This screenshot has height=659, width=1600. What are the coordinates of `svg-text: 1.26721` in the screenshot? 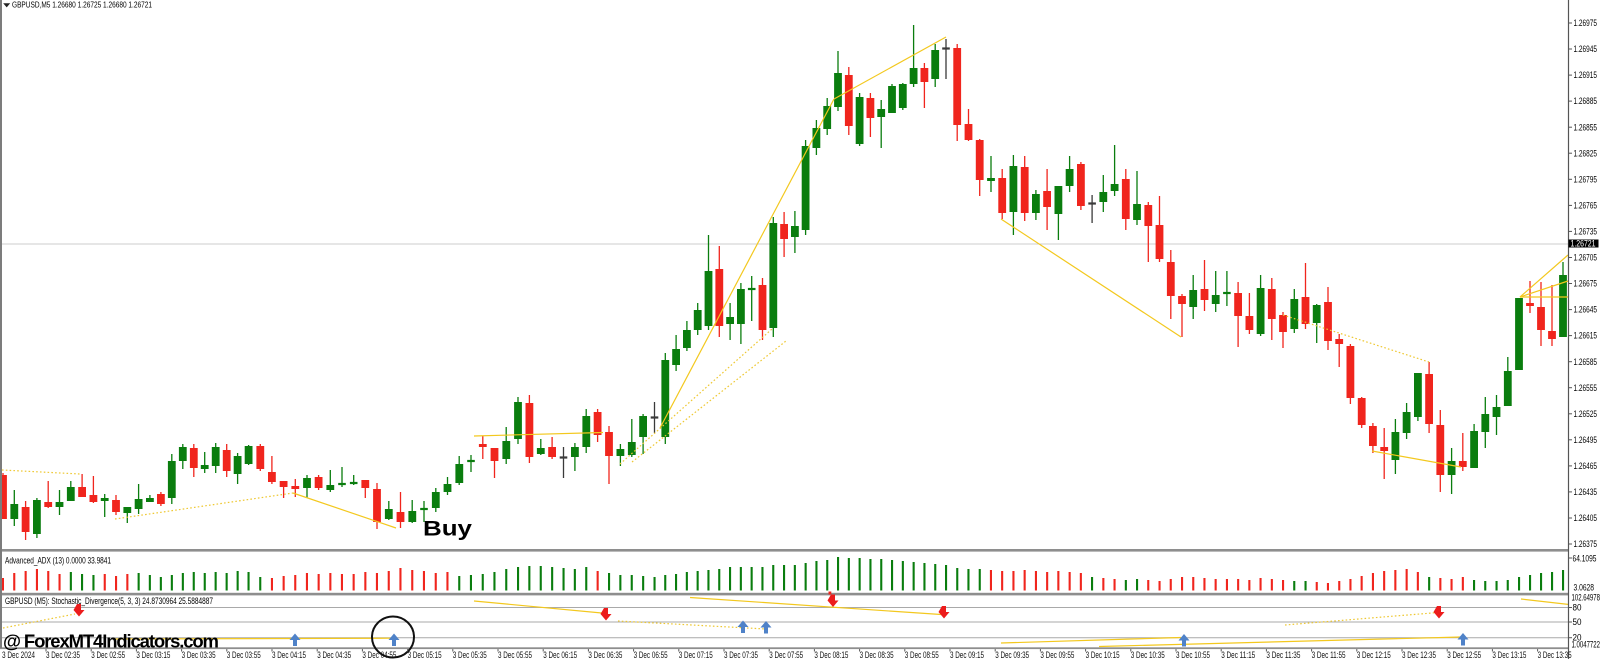 It's located at (1583, 244).